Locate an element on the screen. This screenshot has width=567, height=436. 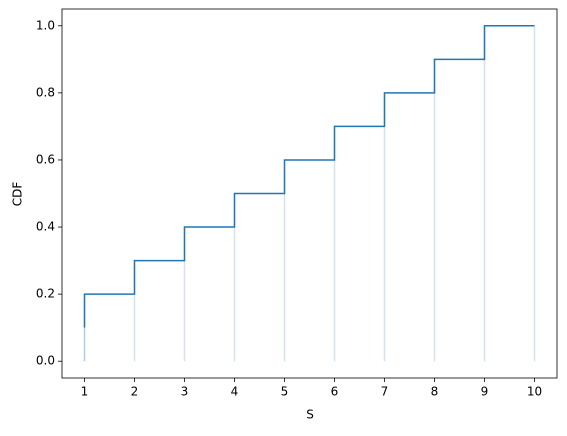
x-tick-label: 4 is located at coordinates (235, 392).